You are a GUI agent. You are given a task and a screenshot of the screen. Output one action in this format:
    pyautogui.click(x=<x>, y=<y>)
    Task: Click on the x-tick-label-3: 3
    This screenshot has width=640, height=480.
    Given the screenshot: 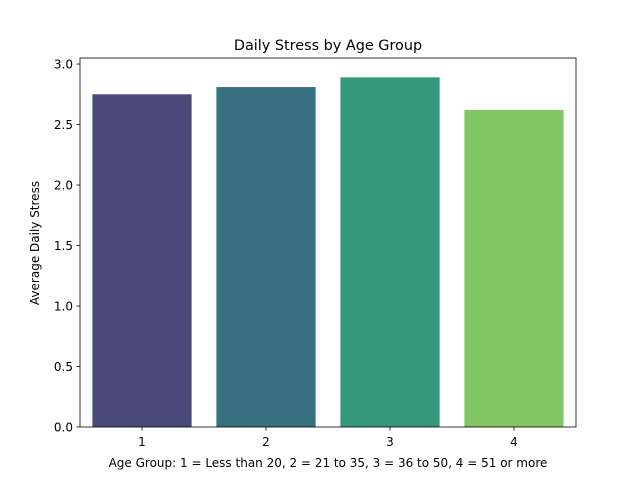 What is the action you would take?
    pyautogui.click(x=390, y=442)
    